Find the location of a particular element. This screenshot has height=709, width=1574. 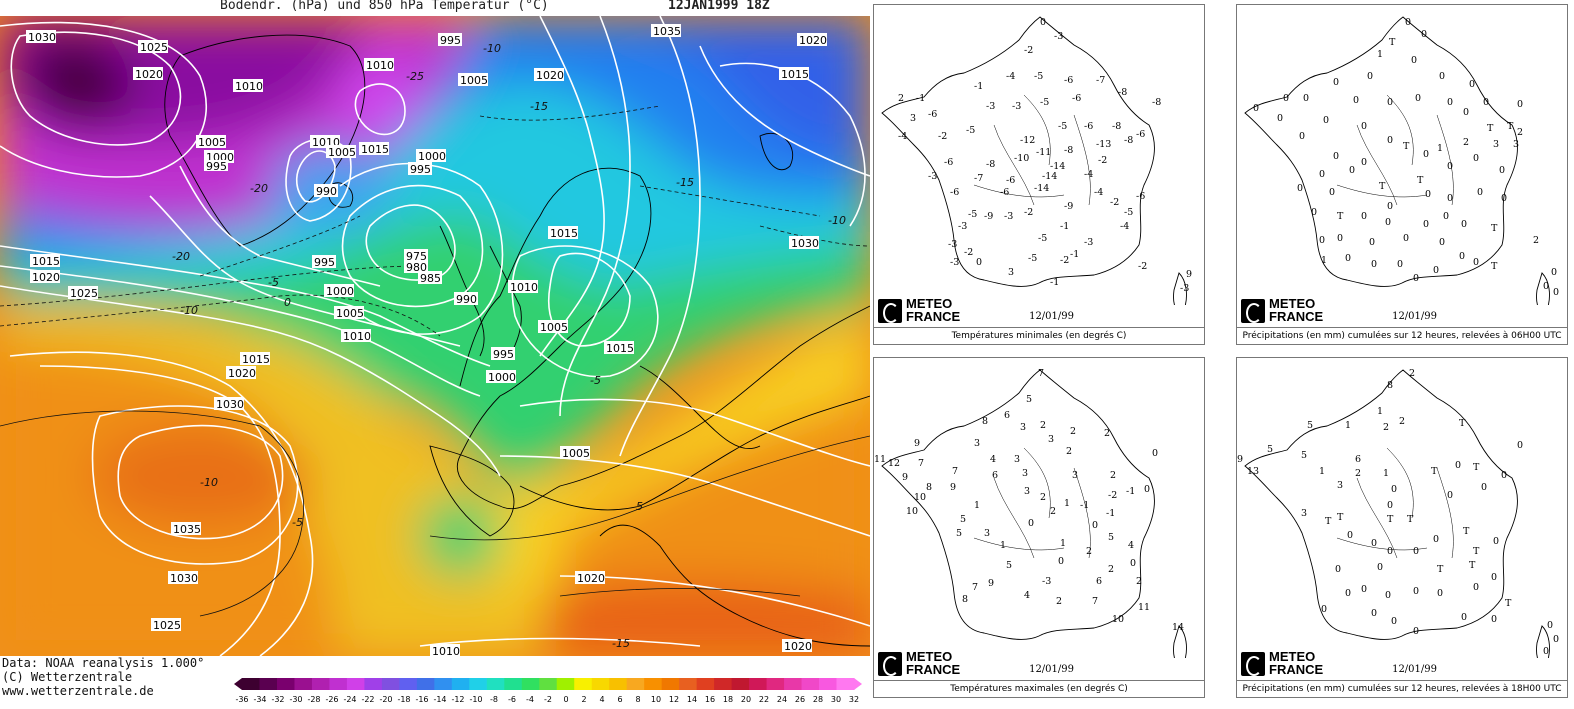

scale-tick-label: -22 is located at coordinates (367, 699).